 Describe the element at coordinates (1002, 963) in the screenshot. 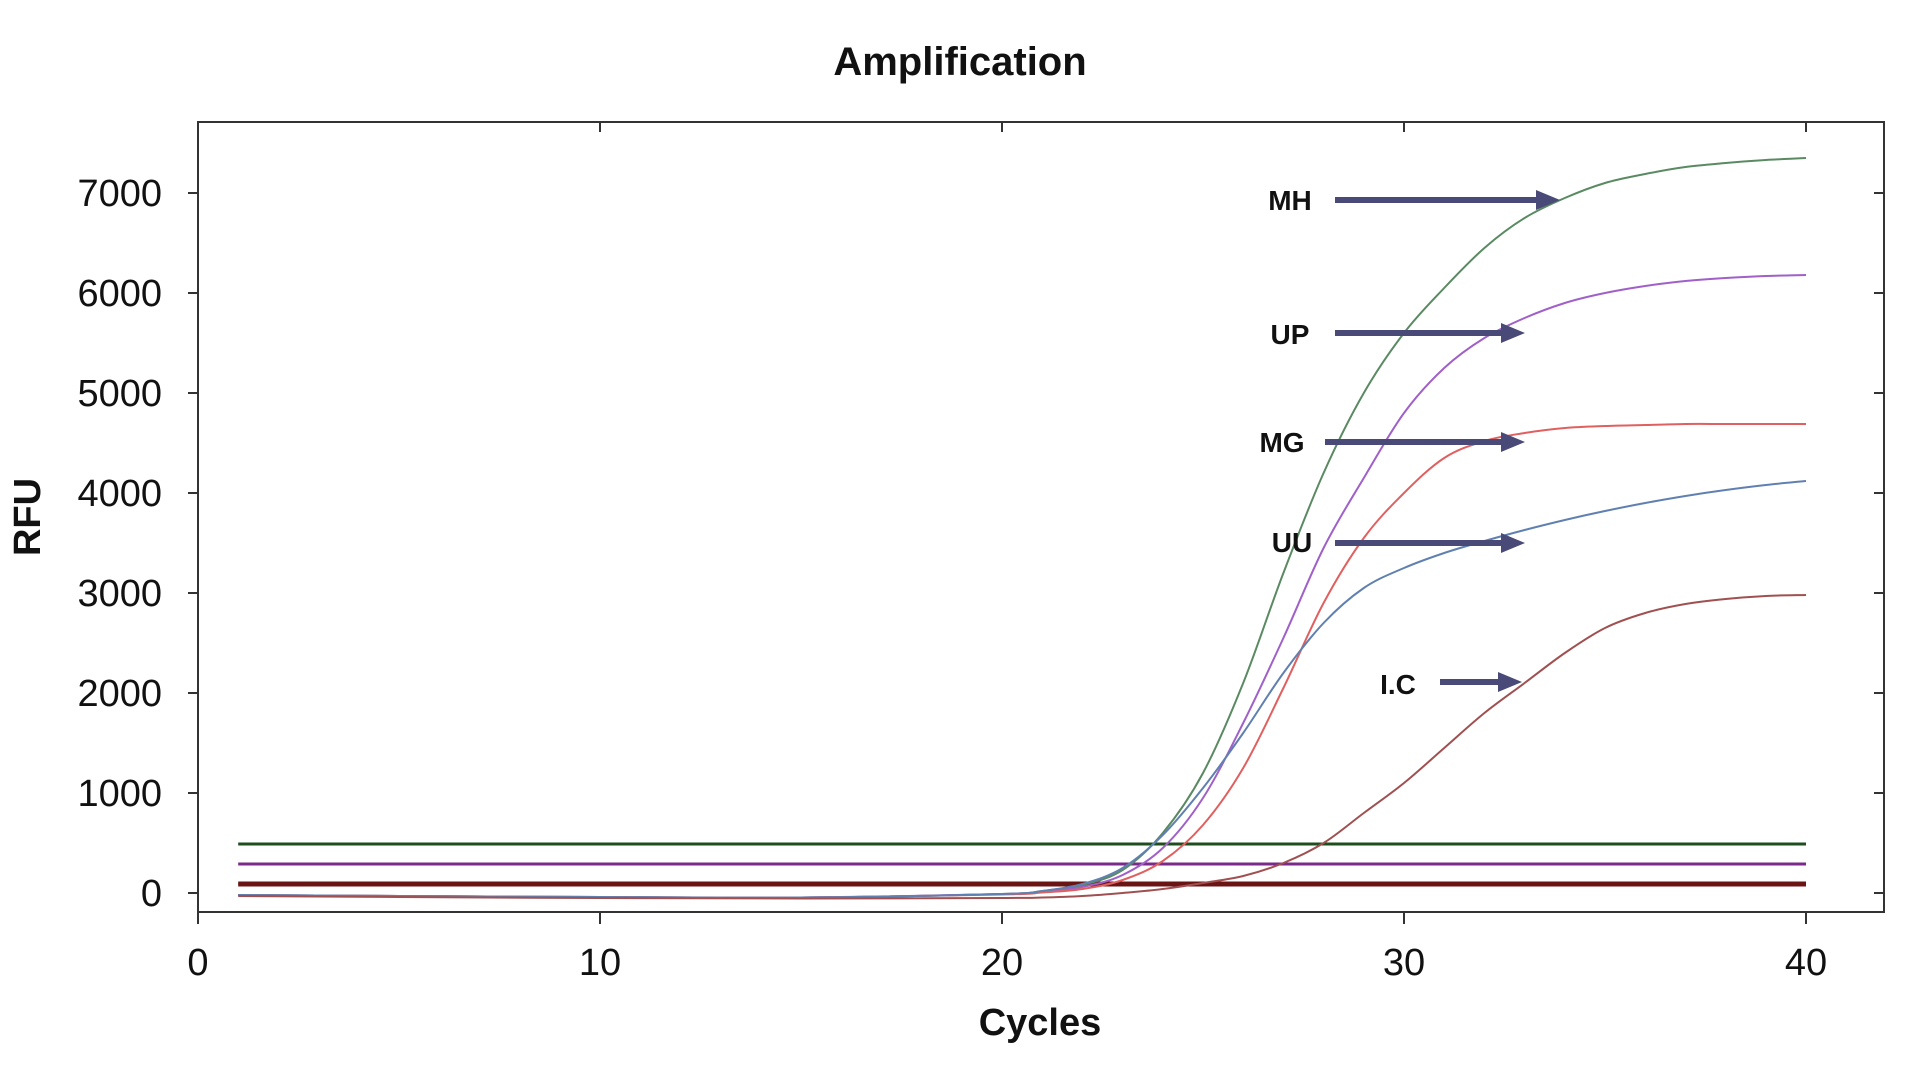

I see `x-tick-label: 20` at that location.